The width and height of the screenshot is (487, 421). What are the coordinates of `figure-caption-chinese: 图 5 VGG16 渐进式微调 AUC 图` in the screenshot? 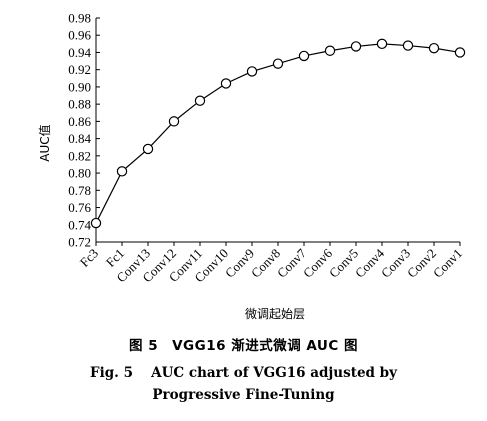 It's located at (243, 346).